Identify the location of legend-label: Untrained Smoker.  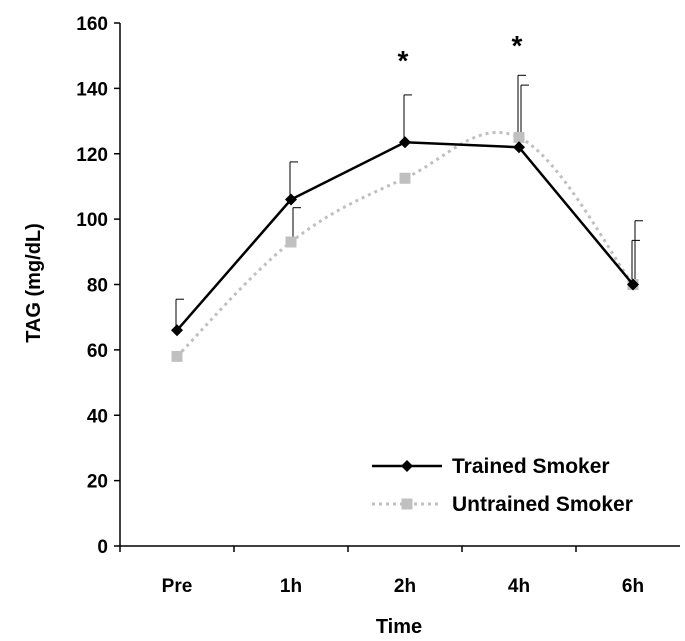
(542, 504).